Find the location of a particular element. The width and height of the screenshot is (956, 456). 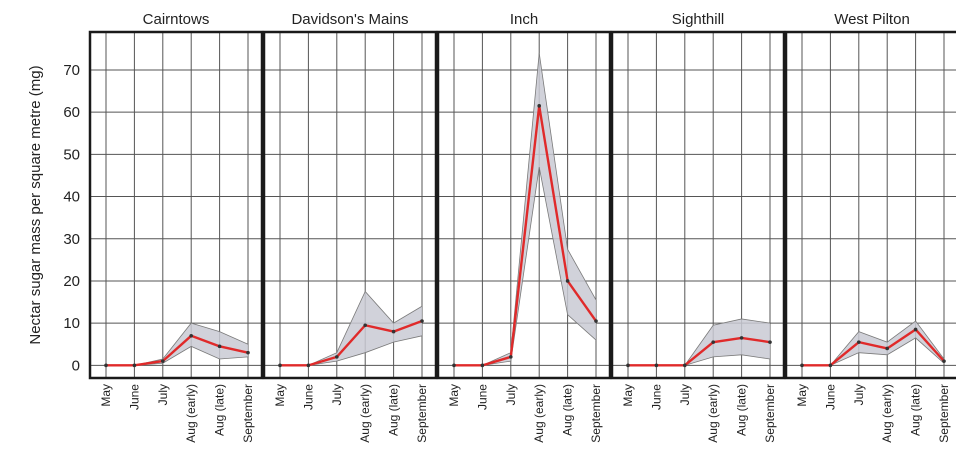

y-tick-label: 20 is located at coordinates (71, 281).